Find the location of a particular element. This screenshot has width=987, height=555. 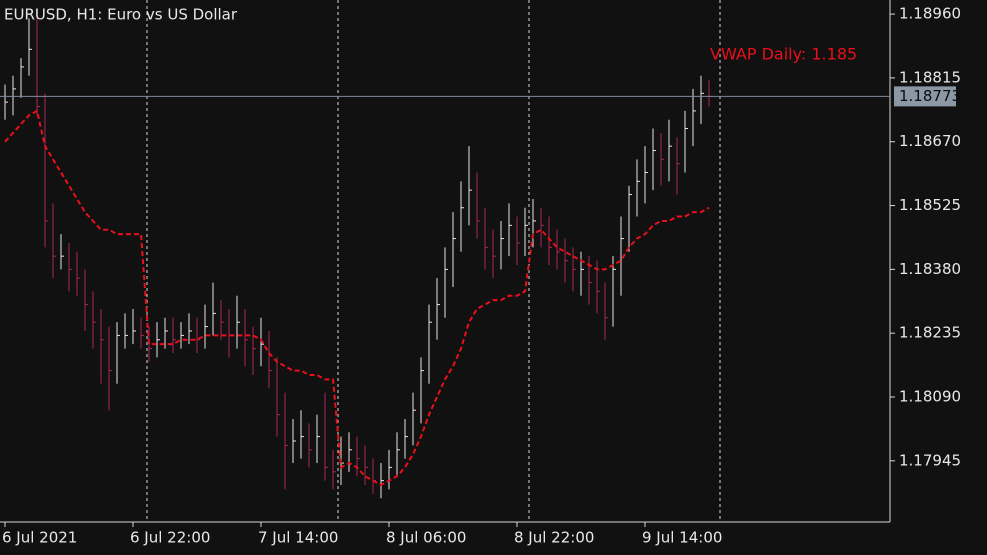

x-tick-label: 9 Jul 14:00 is located at coordinates (682, 538).